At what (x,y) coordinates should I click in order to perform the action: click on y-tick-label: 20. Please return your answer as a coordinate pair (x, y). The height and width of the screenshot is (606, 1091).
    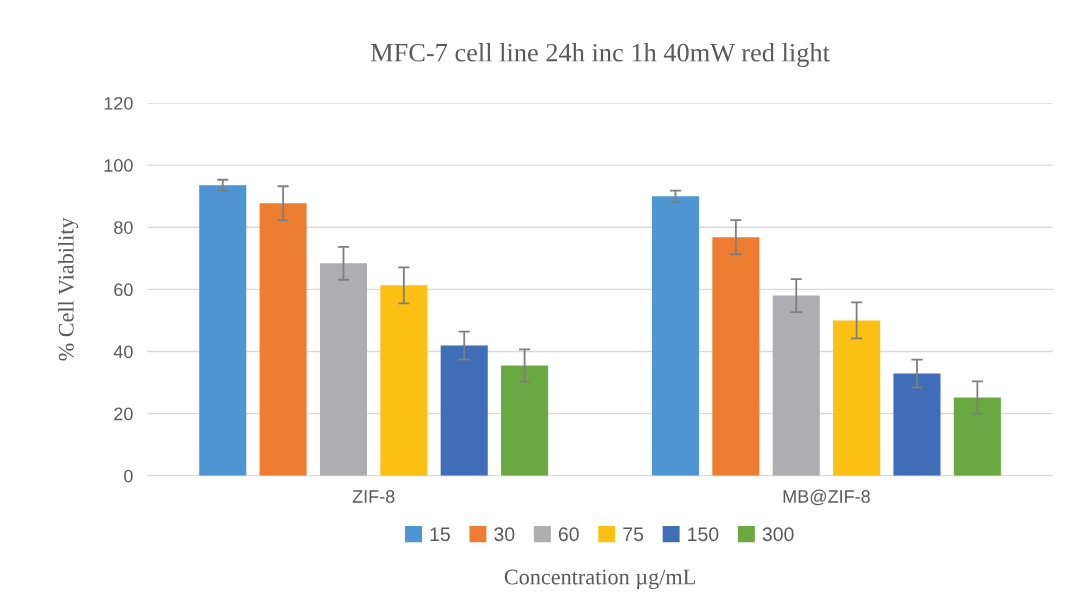
    Looking at the image, I should click on (123, 414).